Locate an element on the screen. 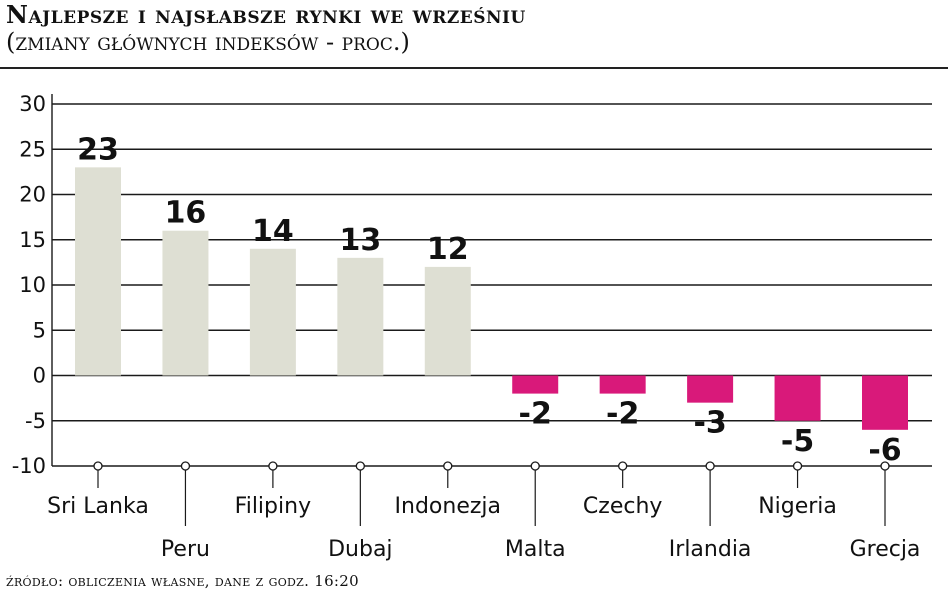 The image size is (948, 593). data-label: -5 is located at coordinates (797, 441).